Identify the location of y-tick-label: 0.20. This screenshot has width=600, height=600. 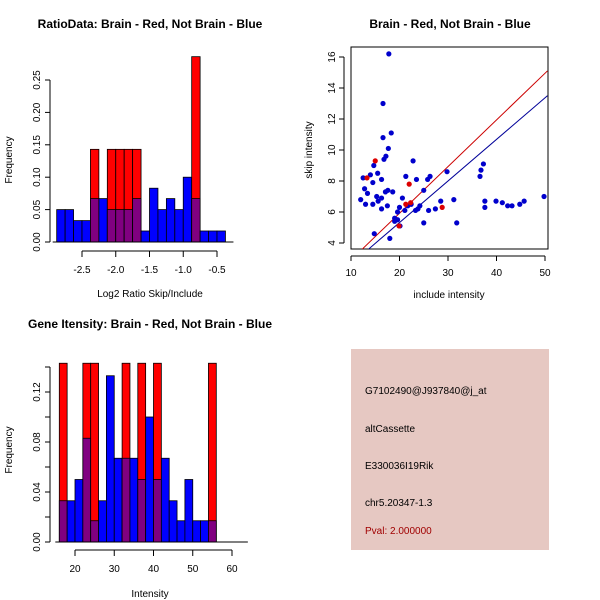
(37, 112).